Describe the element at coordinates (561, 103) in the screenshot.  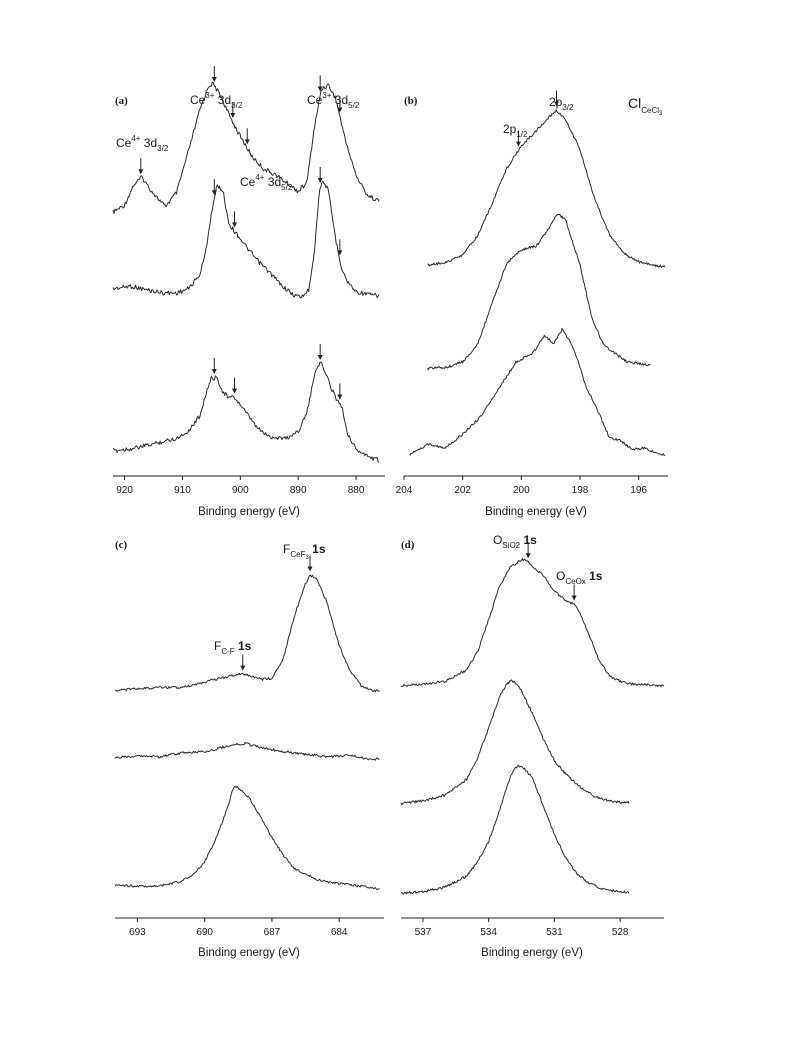
I see `annotation-2p32: 2p3/2` at that location.